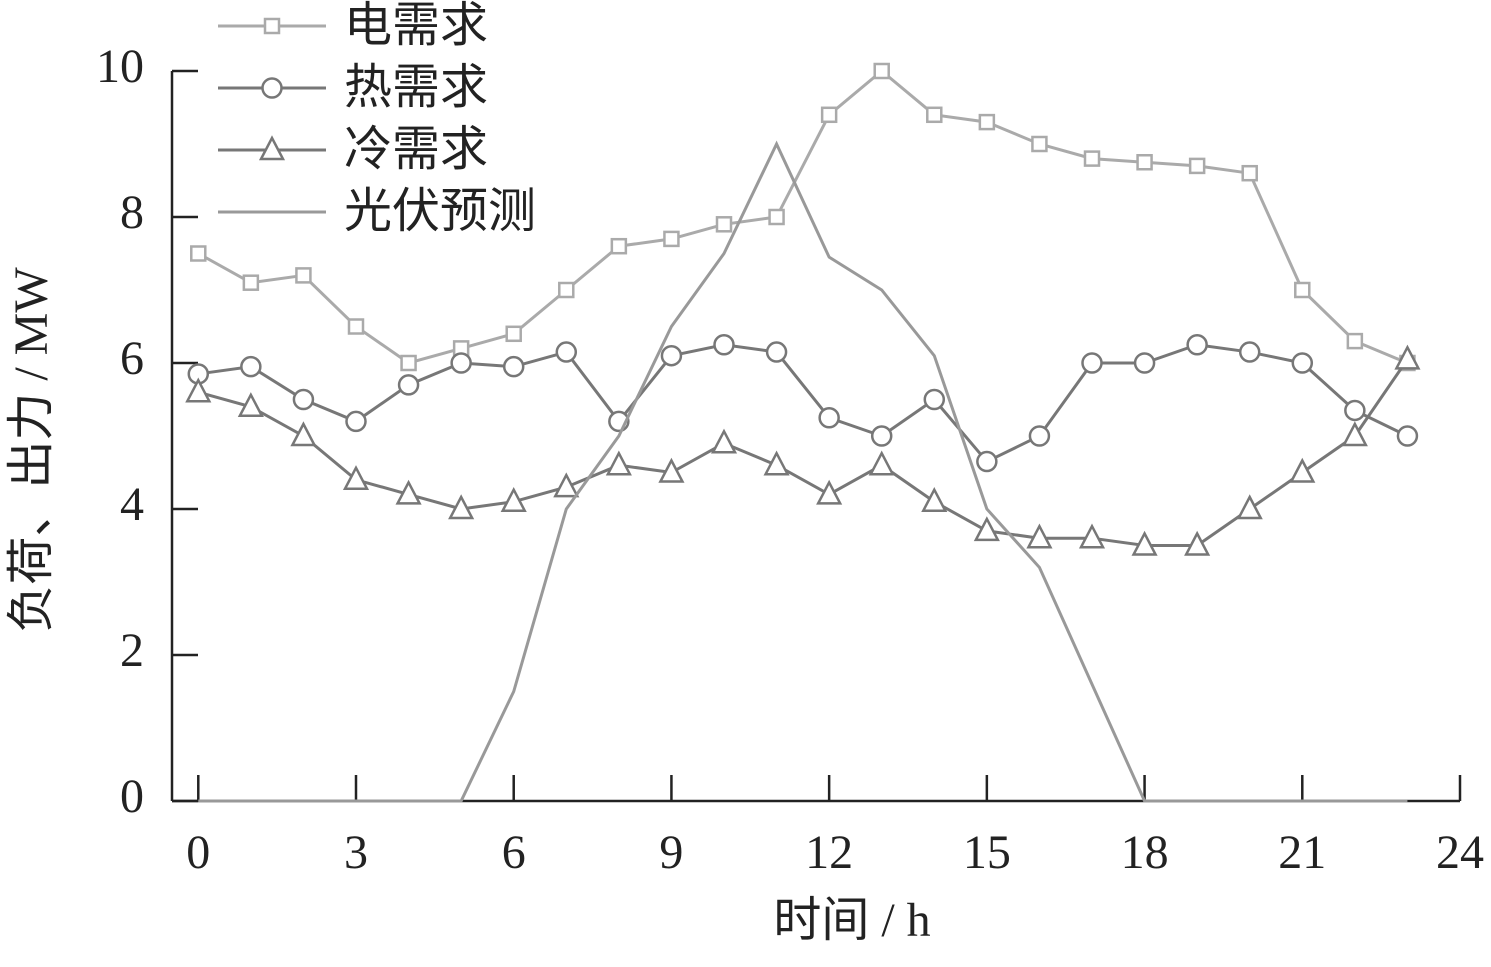 The image size is (1491, 967). Describe the element at coordinates (132, 650) in the screenshot. I see `y-tick-label: 2` at that location.